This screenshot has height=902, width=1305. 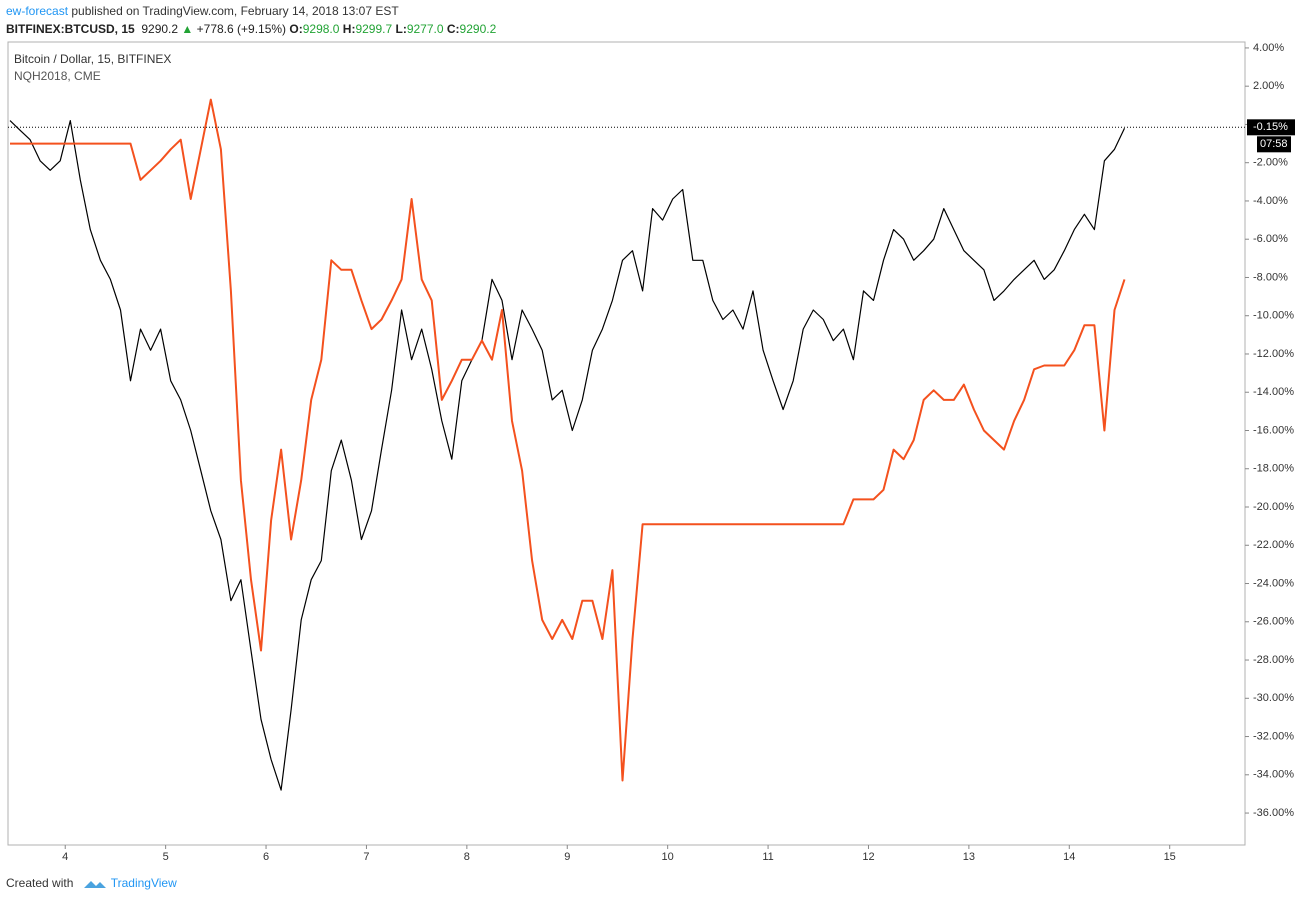 I want to click on x-tick-label: 6, so click(x=266, y=857).